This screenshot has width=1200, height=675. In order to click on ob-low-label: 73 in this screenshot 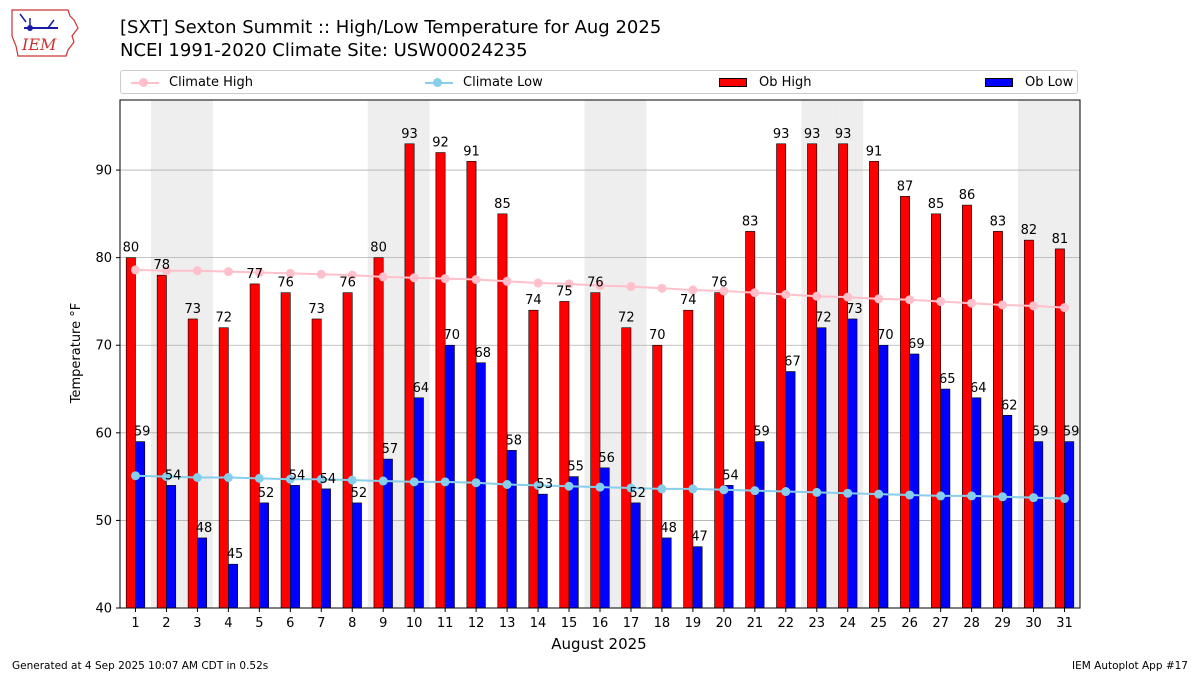, I will do `click(854, 309)`.